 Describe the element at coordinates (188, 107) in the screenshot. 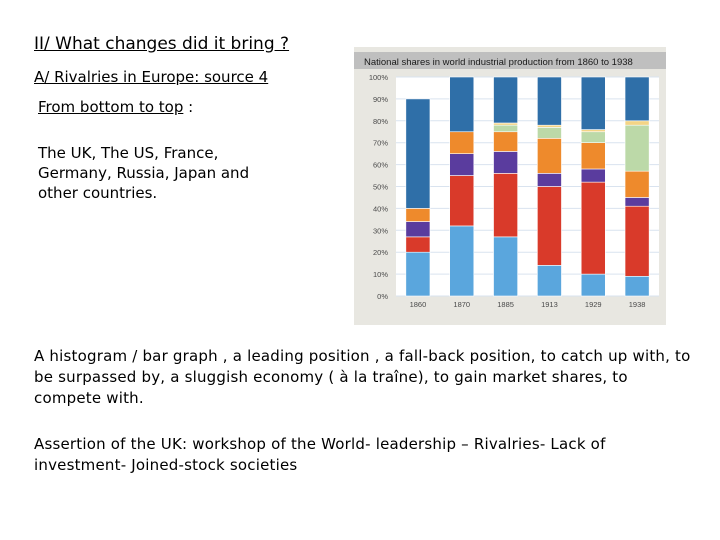

I see `order-label-colon: :` at that location.